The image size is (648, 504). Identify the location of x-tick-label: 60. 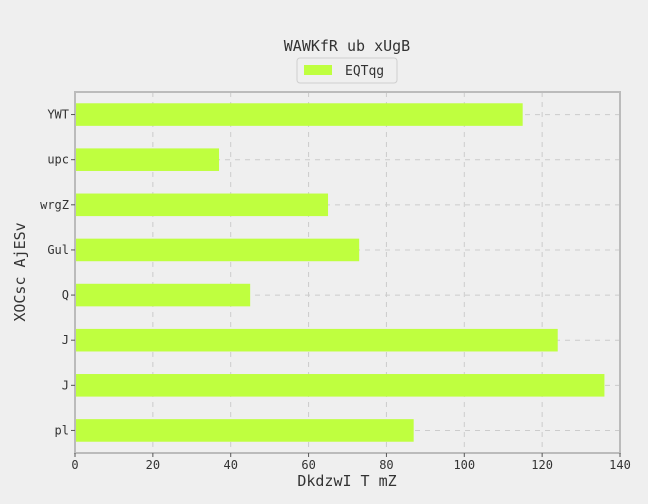
(308, 465).